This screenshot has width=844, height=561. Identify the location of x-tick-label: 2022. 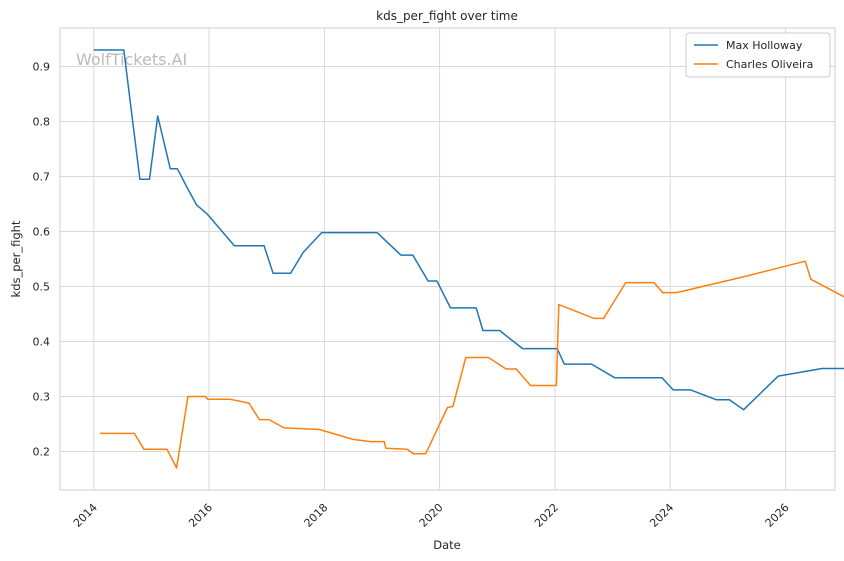
(546, 515).